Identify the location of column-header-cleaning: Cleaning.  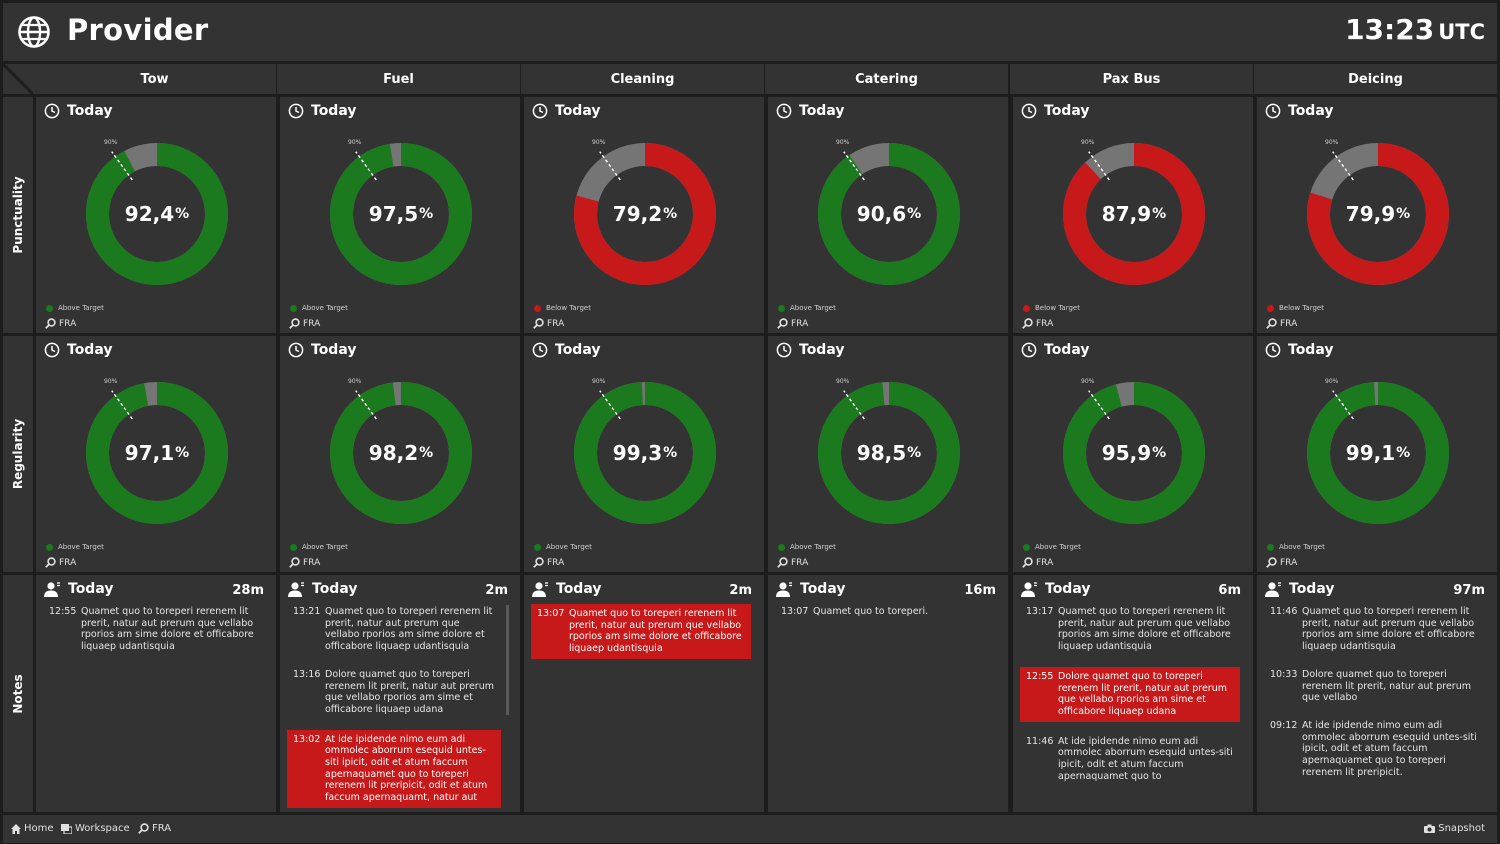
(642, 79).